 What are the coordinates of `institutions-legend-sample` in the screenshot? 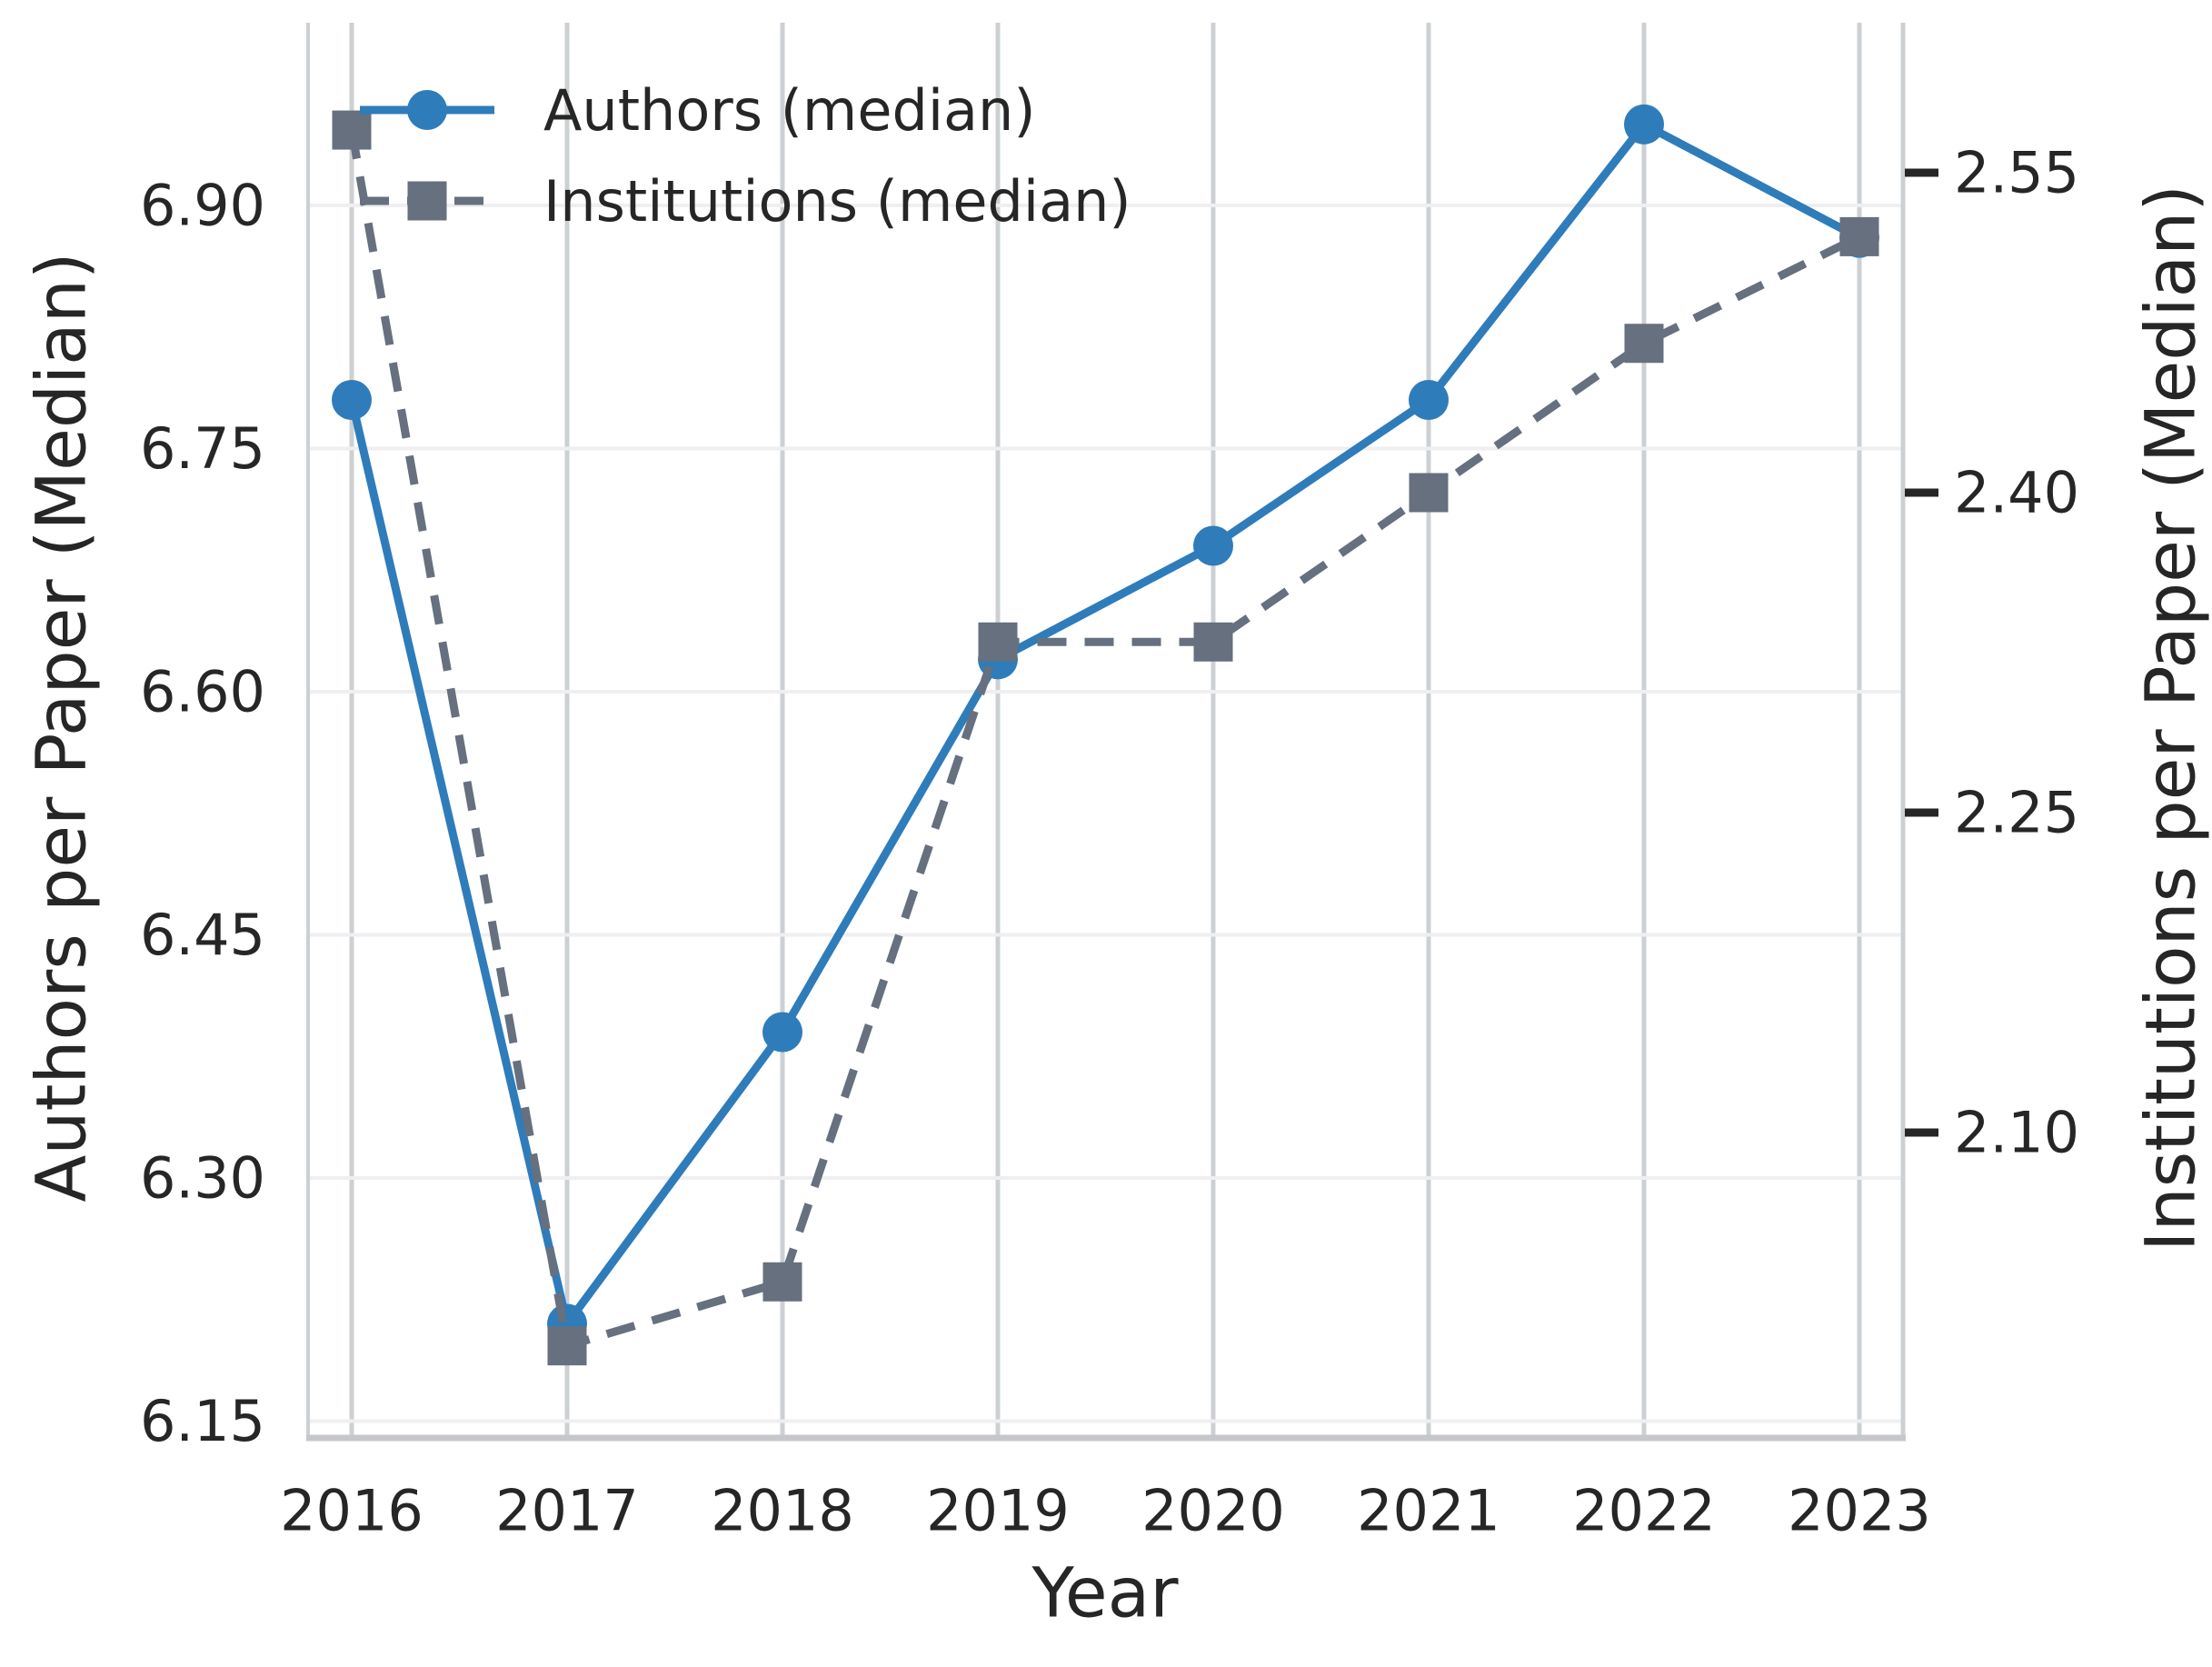 It's located at (427, 201).